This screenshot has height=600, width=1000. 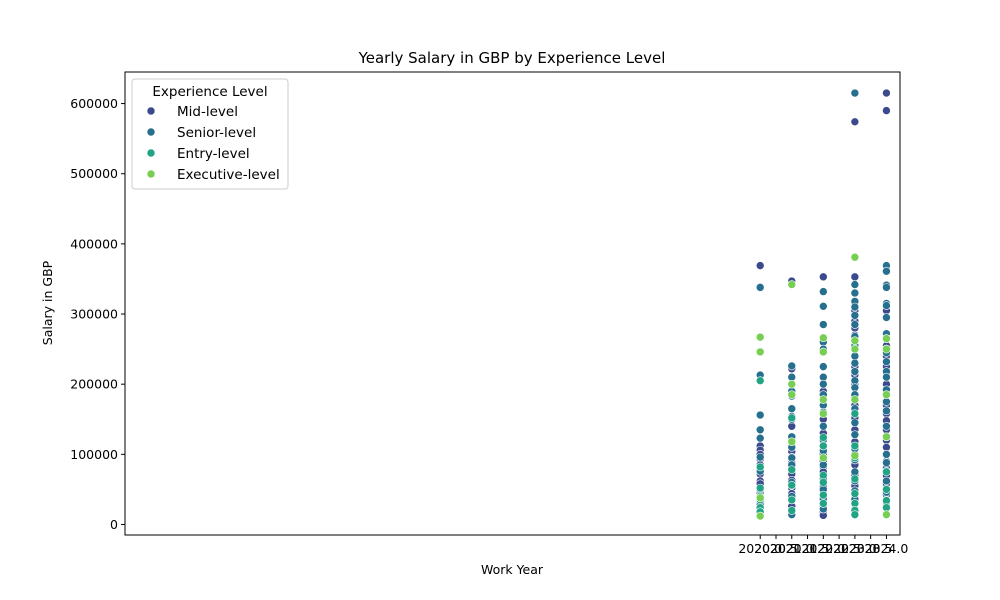 I want to click on x-tick-label: 2023.5, so click(x=871, y=548).